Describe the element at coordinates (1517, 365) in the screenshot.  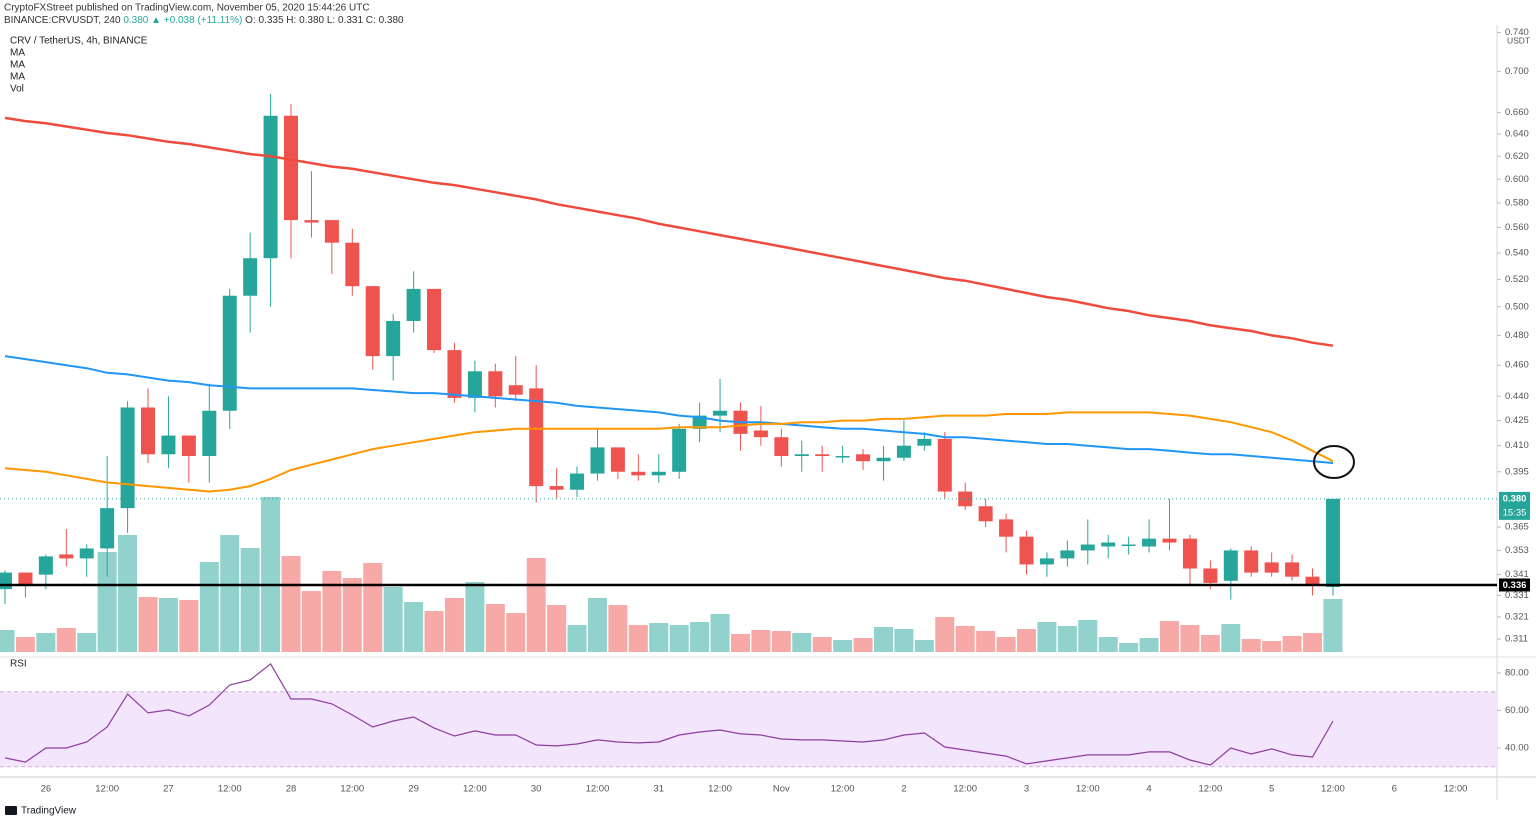
I see `y-tick-label: 0.460` at that location.